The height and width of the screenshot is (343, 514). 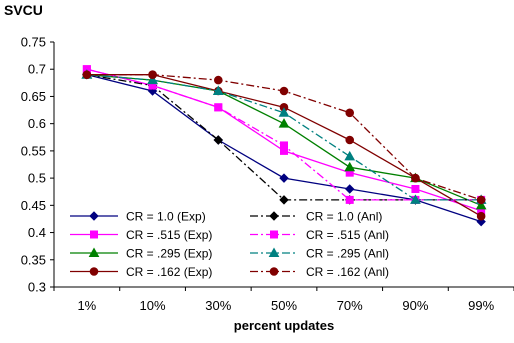 What do you see at coordinates (284, 305) in the screenshot?
I see `x-tick-label: 50%` at bounding box center [284, 305].